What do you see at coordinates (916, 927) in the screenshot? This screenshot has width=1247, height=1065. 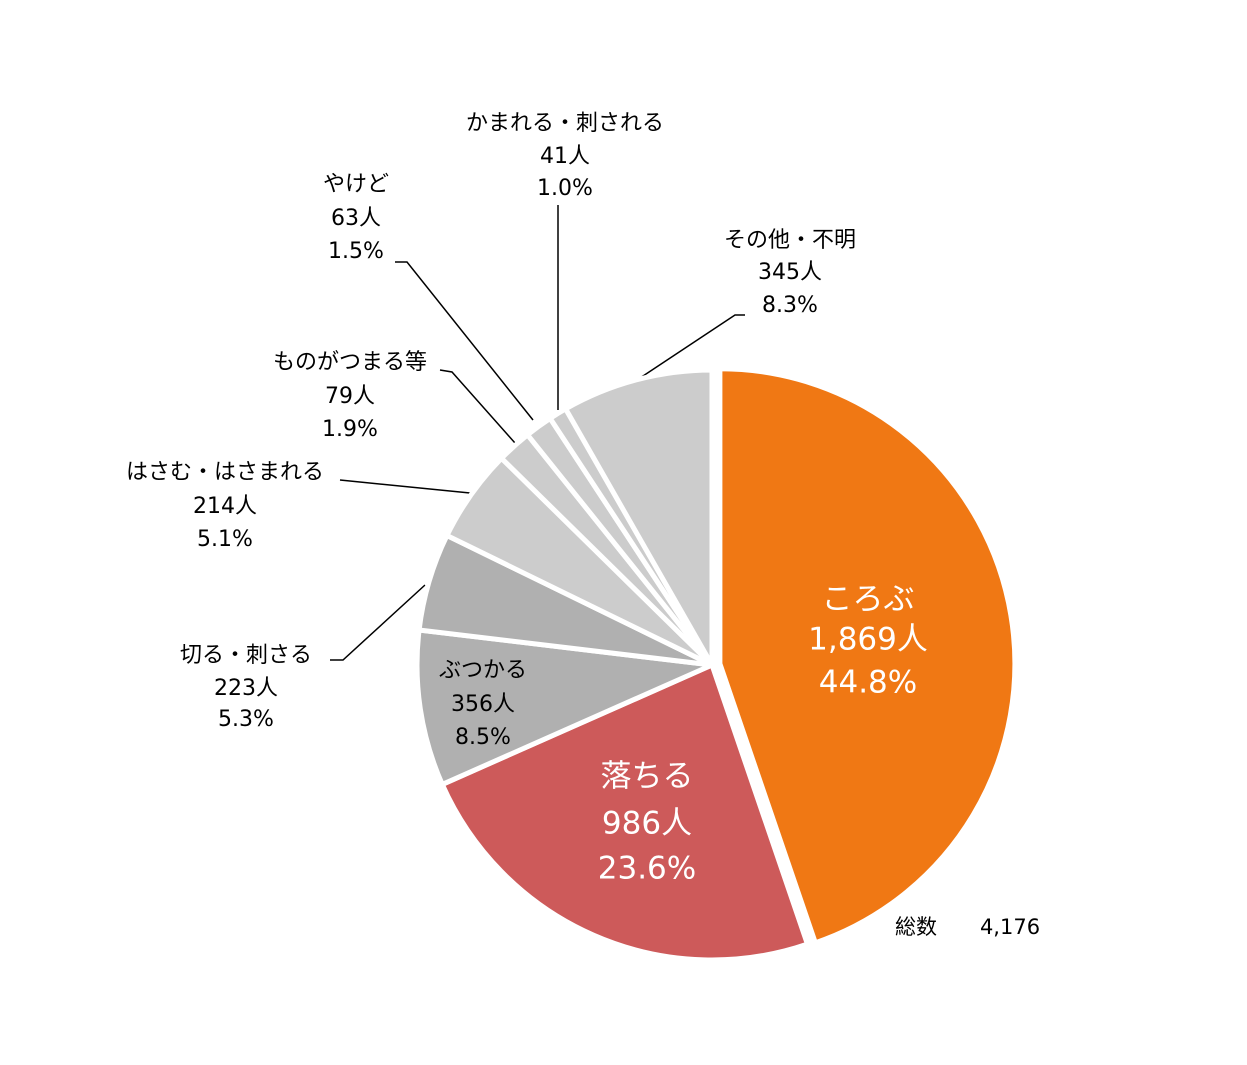 I see `total-title: 総数` at bounding box center [916, 927].